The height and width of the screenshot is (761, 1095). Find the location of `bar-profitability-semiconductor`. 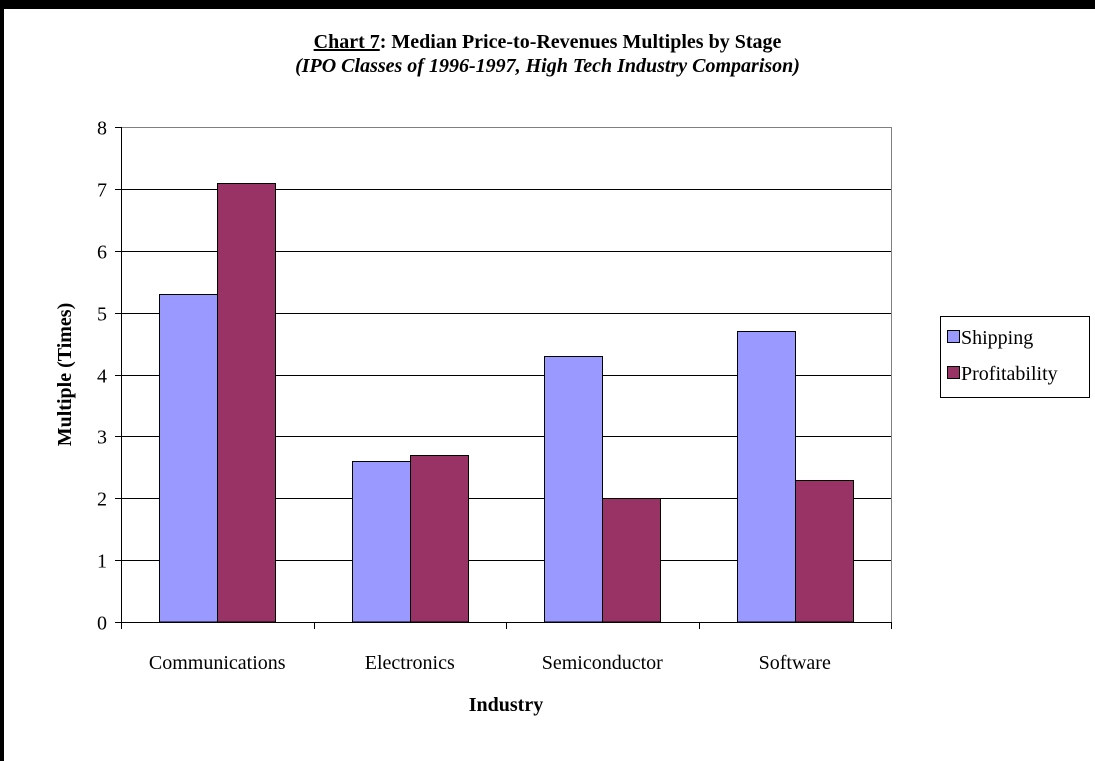

bar-profitability-semiconductor is located at coordinates (631, 560).